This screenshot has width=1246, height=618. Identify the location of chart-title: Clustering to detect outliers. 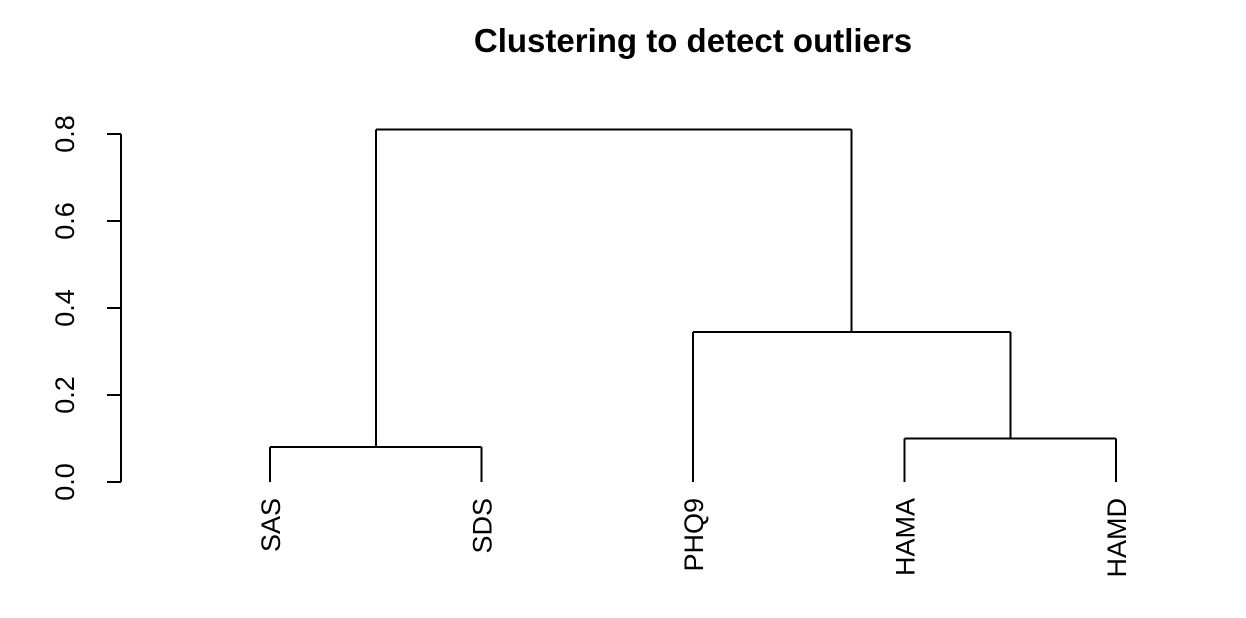
(693, 40).